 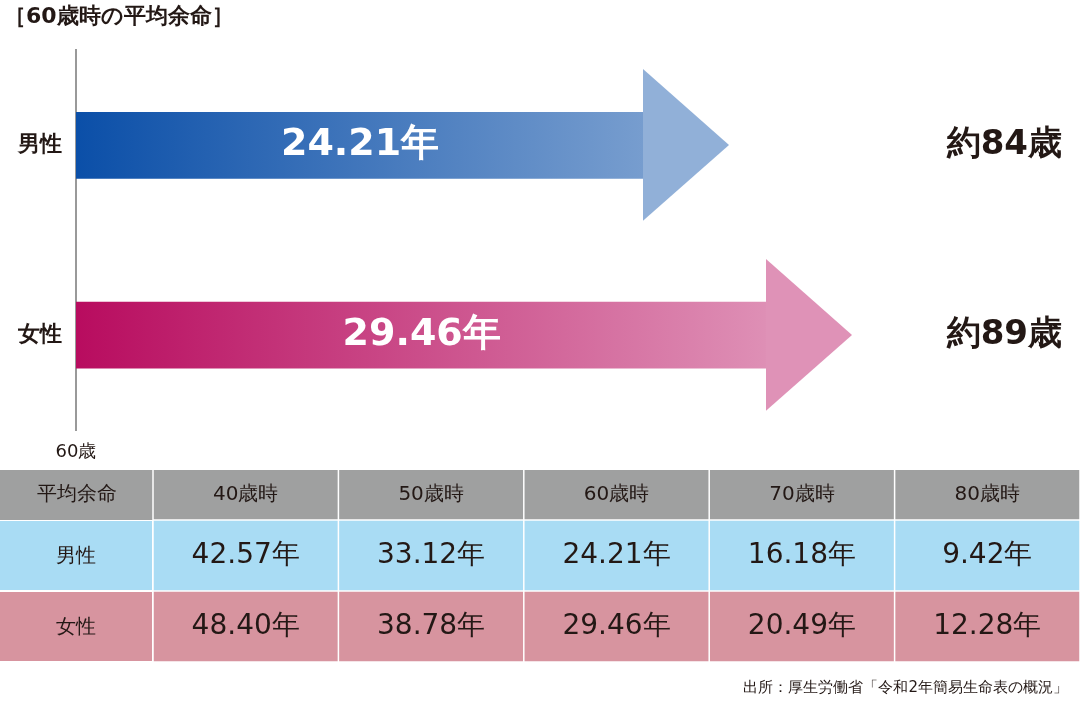 I want to click on x-tick-label: 50歳時, so click(x=431, y=493).